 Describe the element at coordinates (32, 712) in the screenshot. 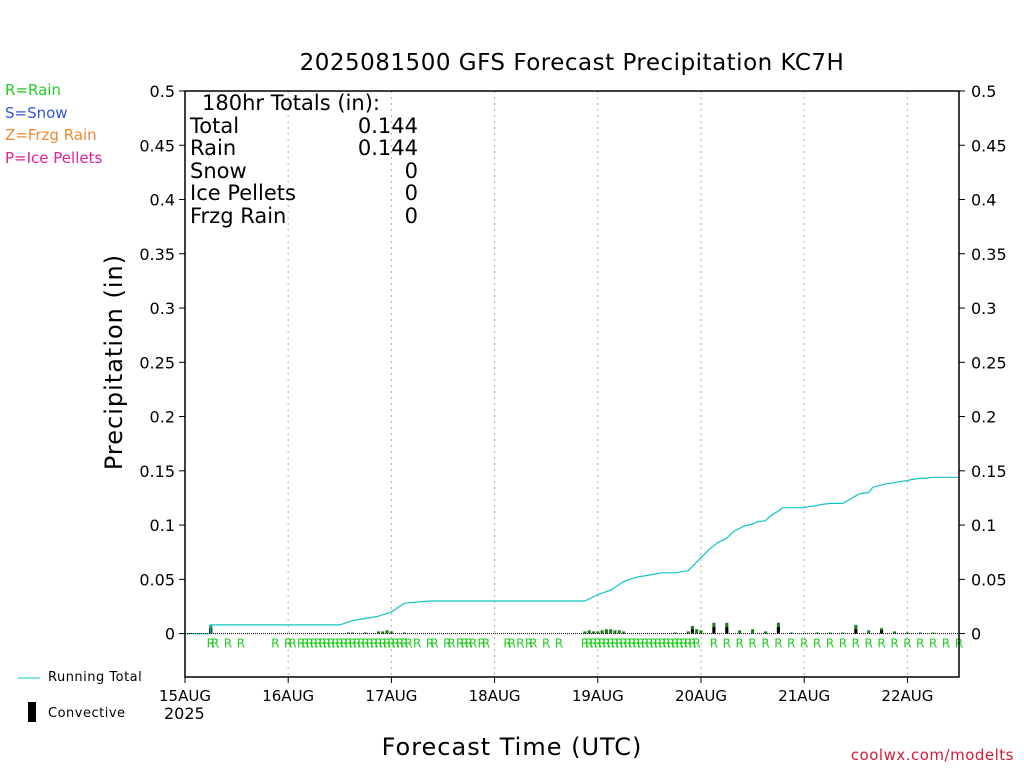

I see `convective-legend-swatch` at that location.